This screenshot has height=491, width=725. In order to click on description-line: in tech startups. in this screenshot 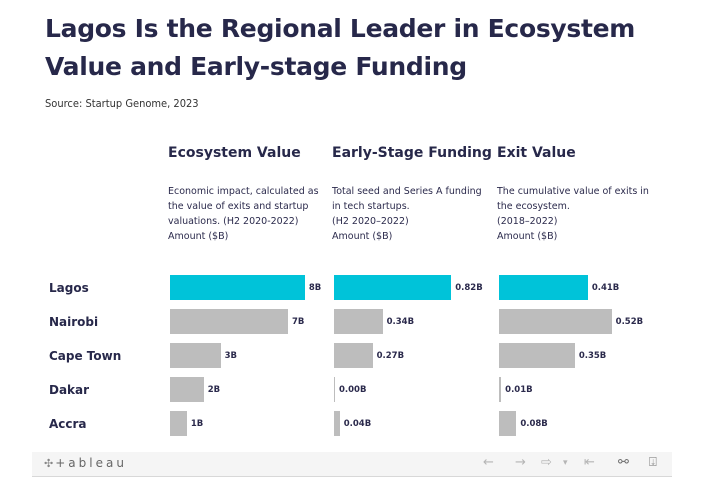, I will do `click(371, 206)`.